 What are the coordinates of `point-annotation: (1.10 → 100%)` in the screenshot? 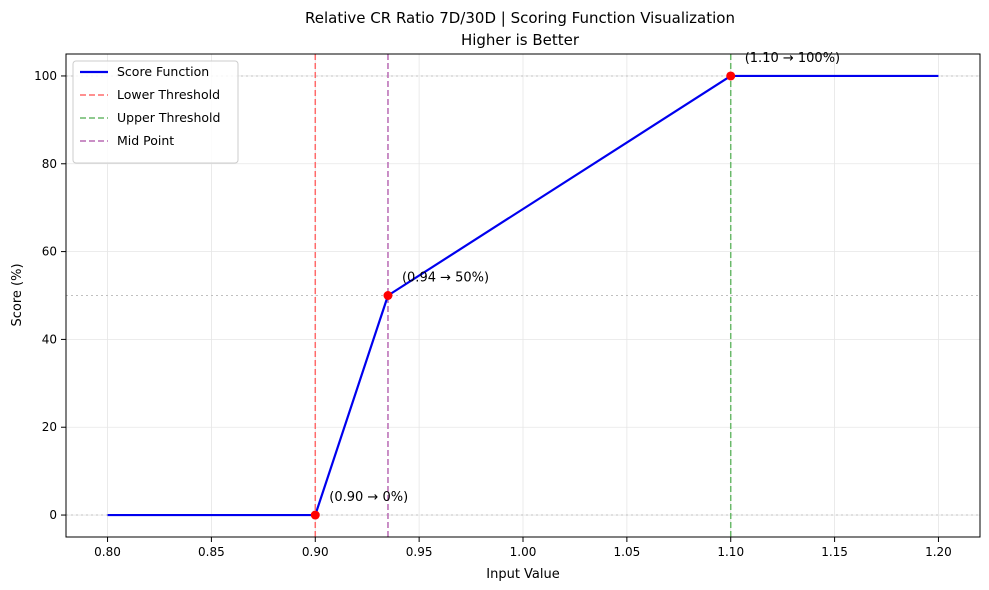 It's located at (792, 58).